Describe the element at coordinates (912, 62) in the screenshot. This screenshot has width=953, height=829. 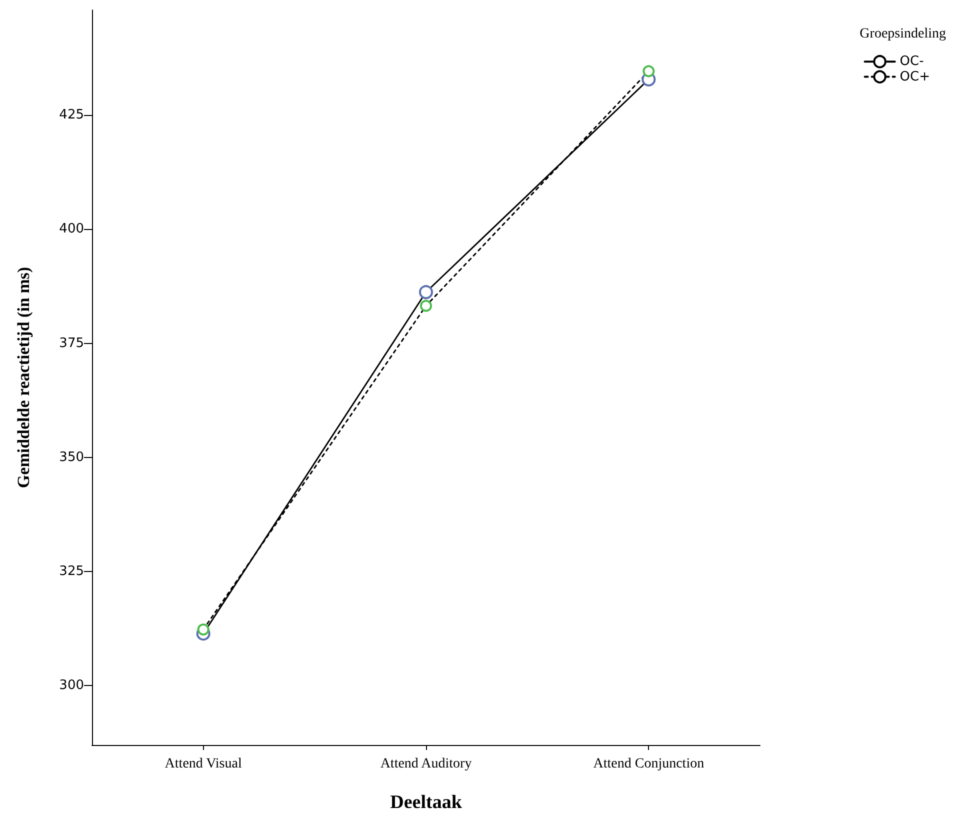
I see `legend-label: OC-` at that location.